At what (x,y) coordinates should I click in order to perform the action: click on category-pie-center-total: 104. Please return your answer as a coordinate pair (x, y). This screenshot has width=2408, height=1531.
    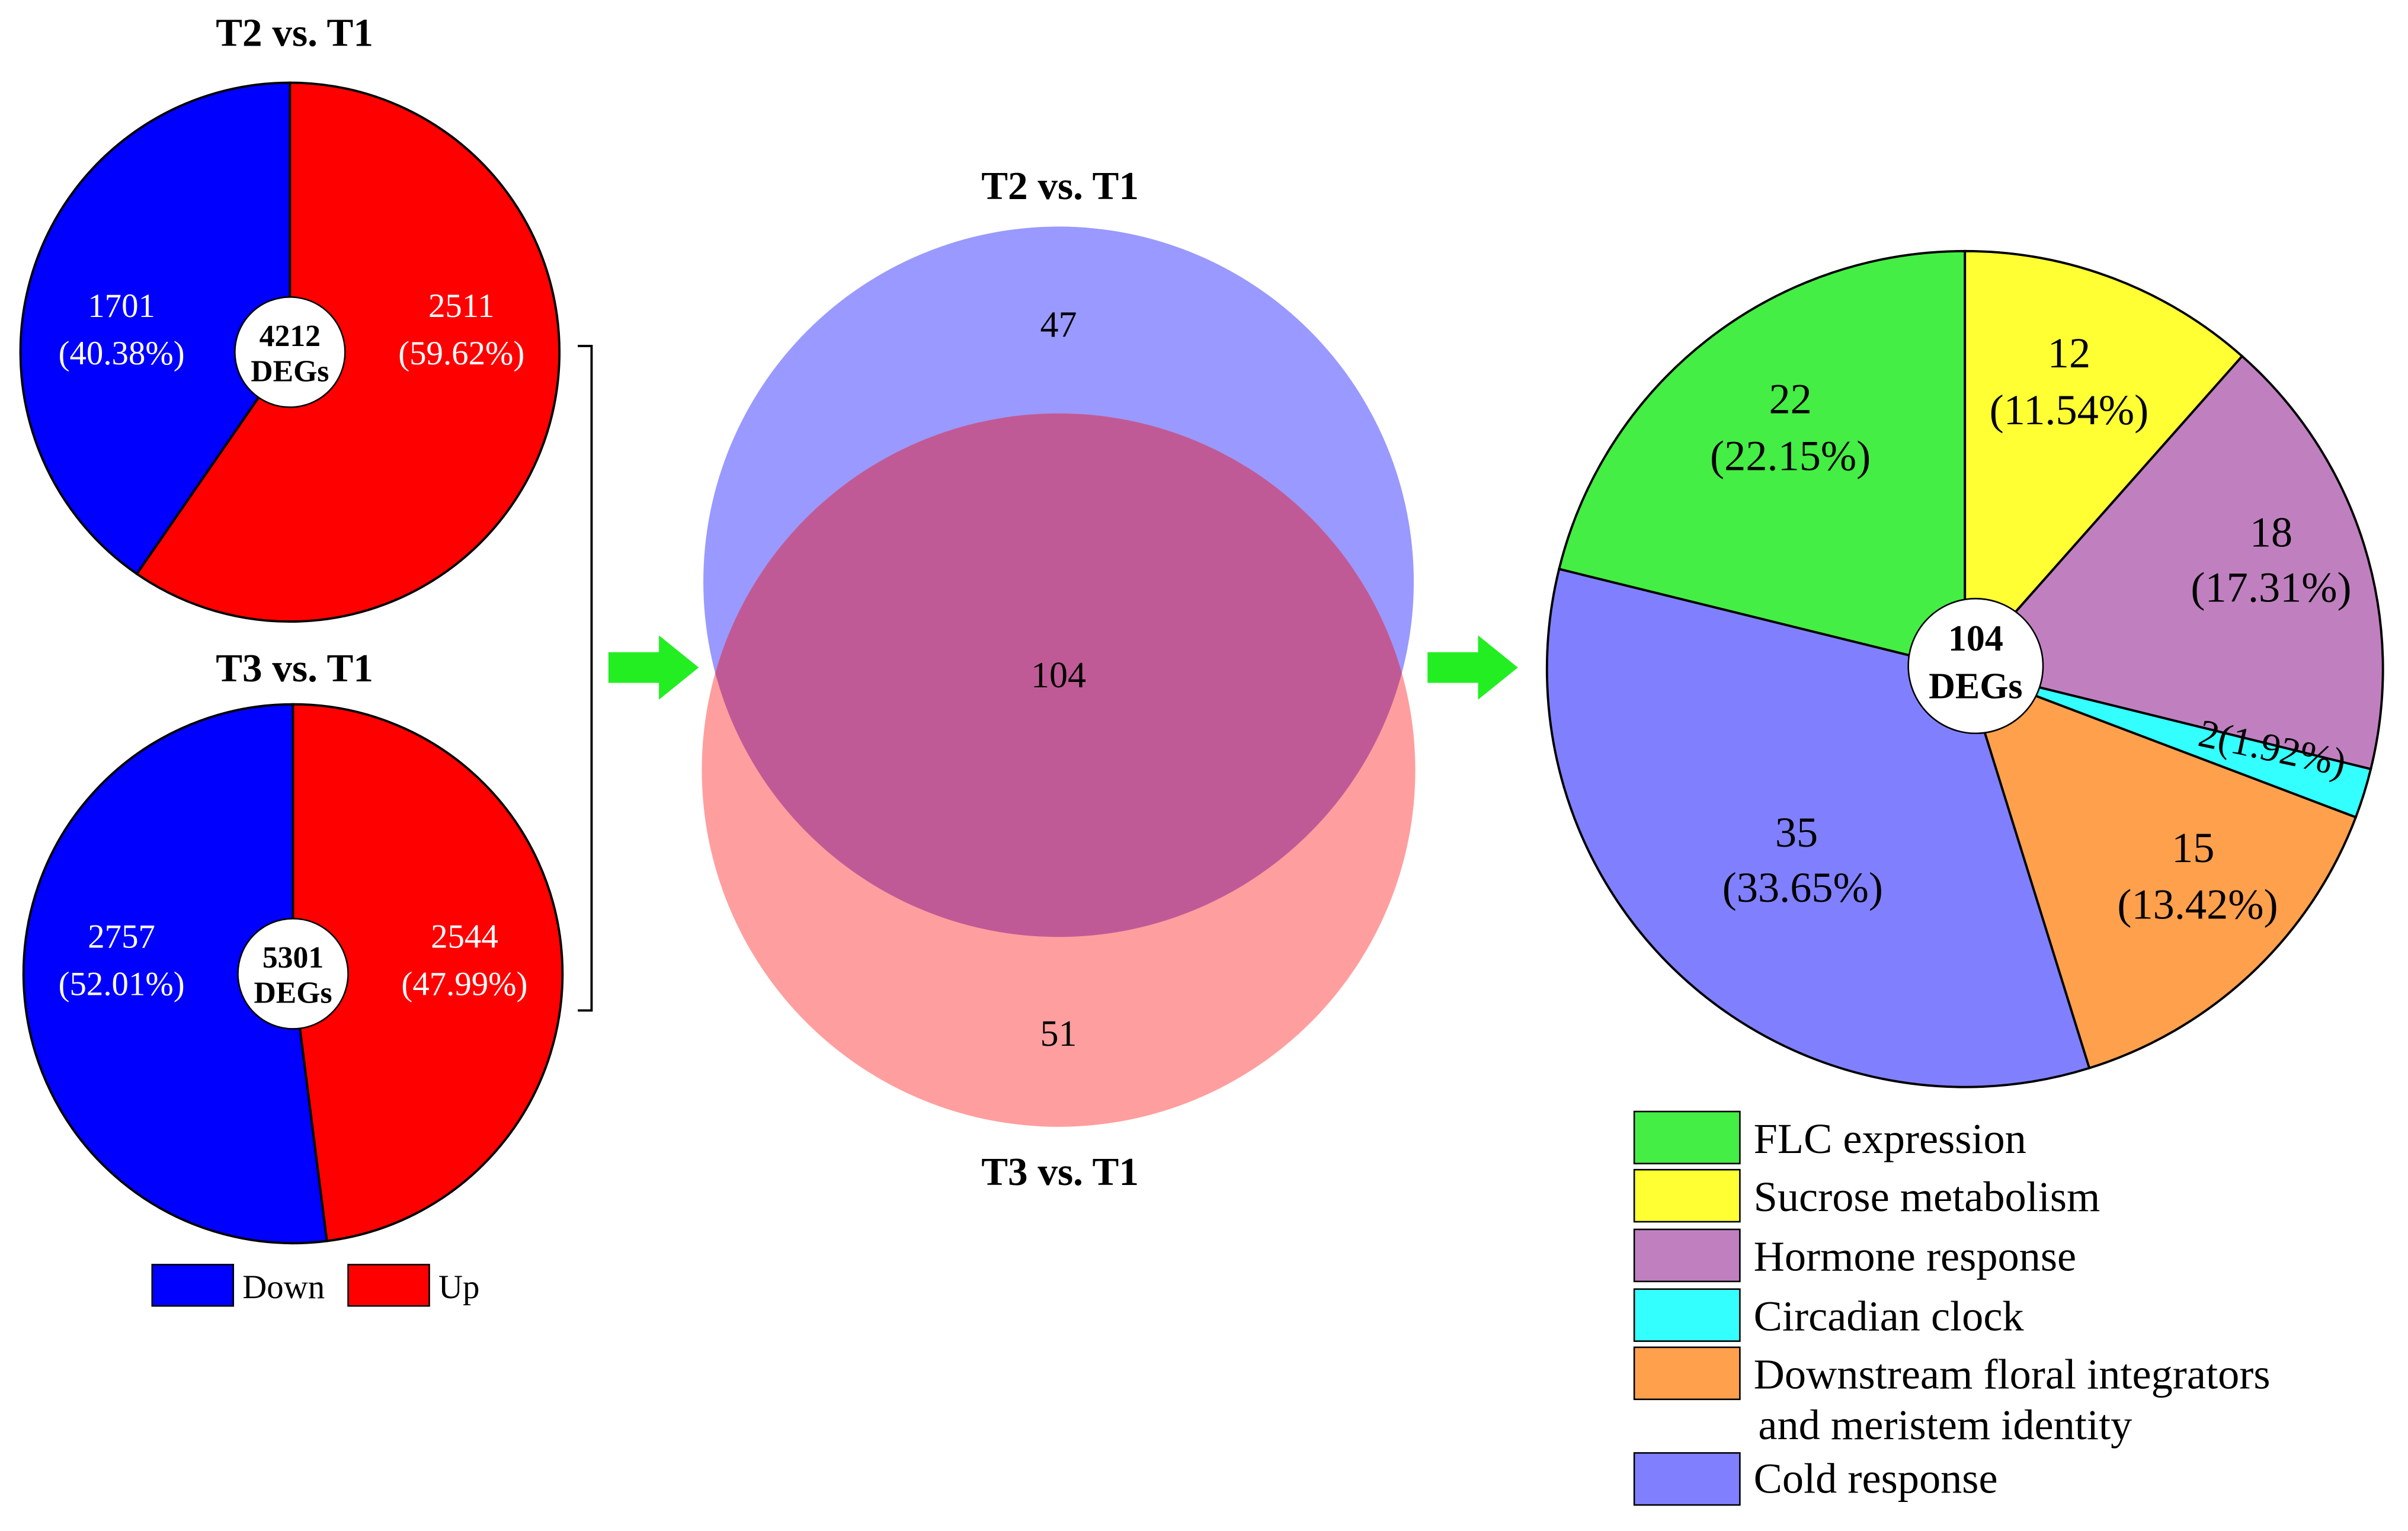
    Looking at the image, I should click on (1975, 639).